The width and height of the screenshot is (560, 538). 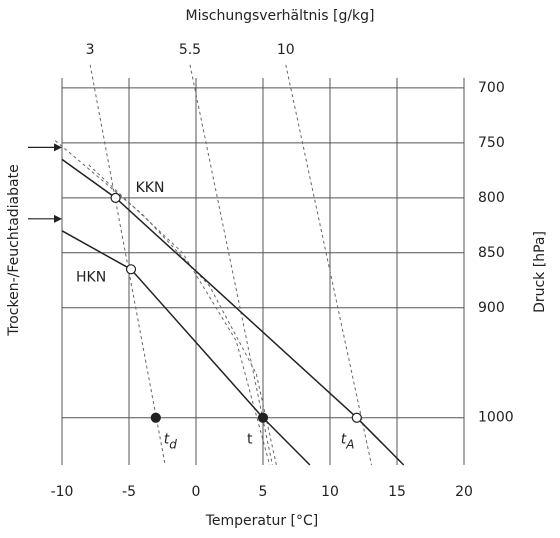 I want to click on y-tick-label: 750, so click(x=491, y=143).